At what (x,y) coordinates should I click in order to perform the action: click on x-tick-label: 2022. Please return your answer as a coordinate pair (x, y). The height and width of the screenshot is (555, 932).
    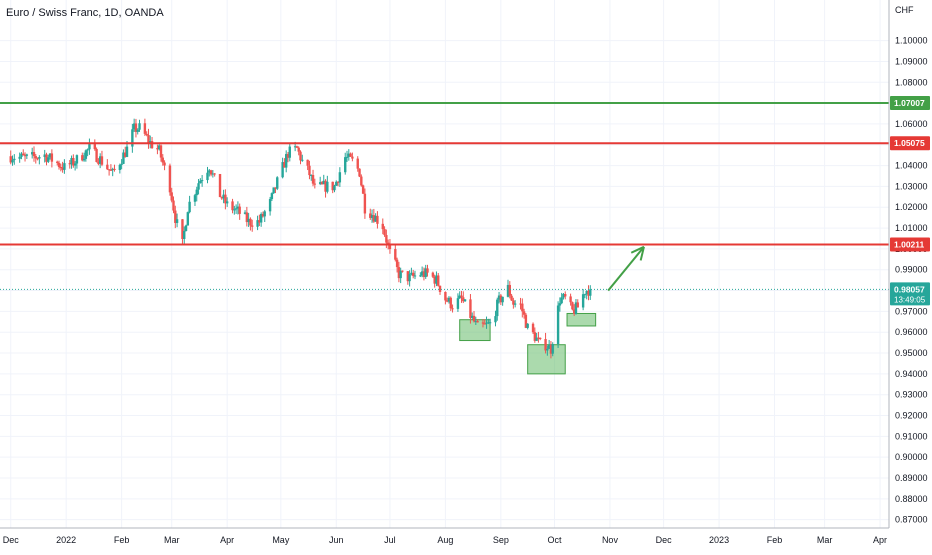
    Looking at the image, I should click on (66, 540).